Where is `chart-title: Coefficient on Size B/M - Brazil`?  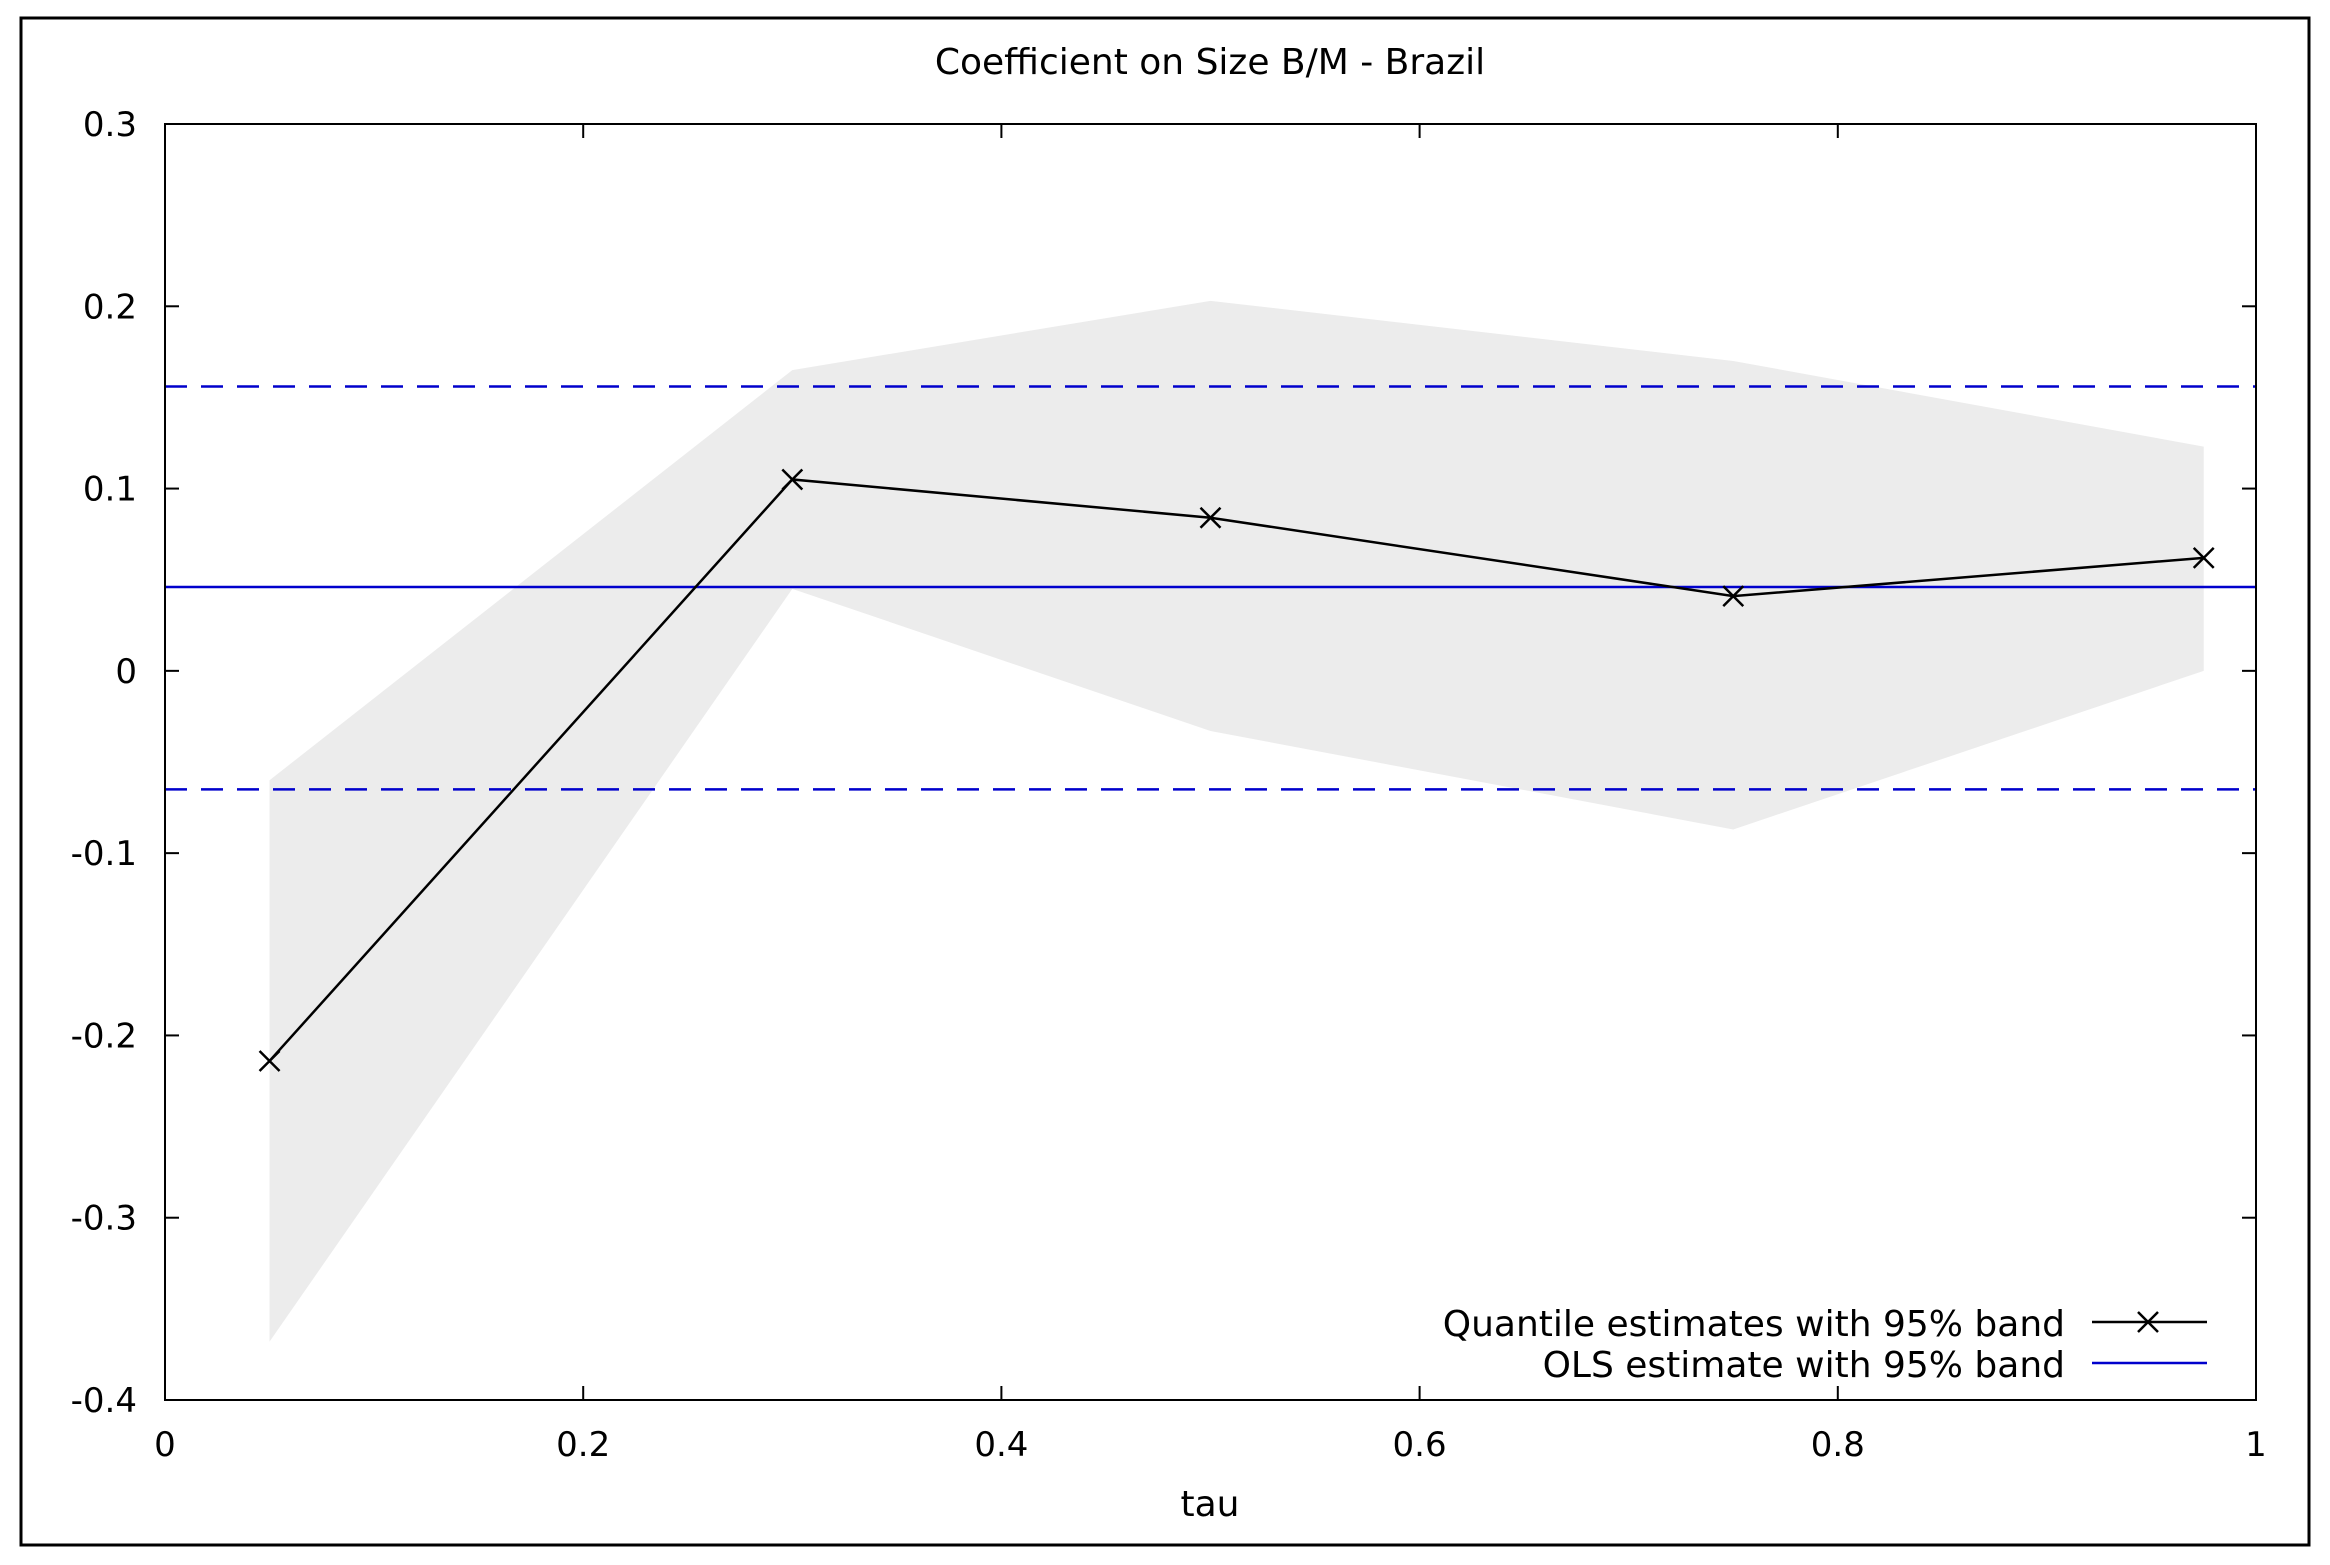
chart-title: Coefficient on Size B/M - Brazil is located at coordinates (1210, 62).